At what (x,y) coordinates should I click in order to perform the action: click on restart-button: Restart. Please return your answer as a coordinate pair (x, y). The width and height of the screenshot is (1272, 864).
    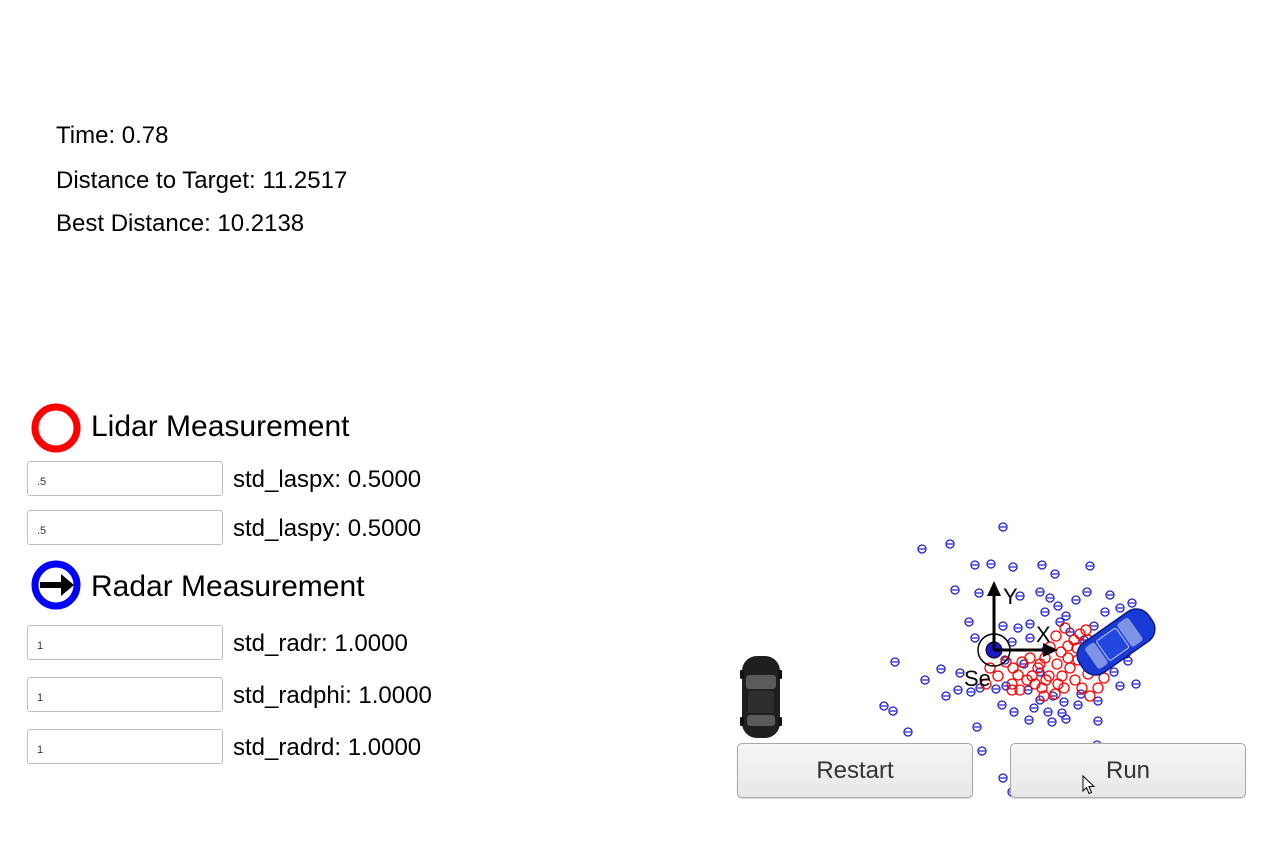
    Looking at the image, I should click on (855, 770).